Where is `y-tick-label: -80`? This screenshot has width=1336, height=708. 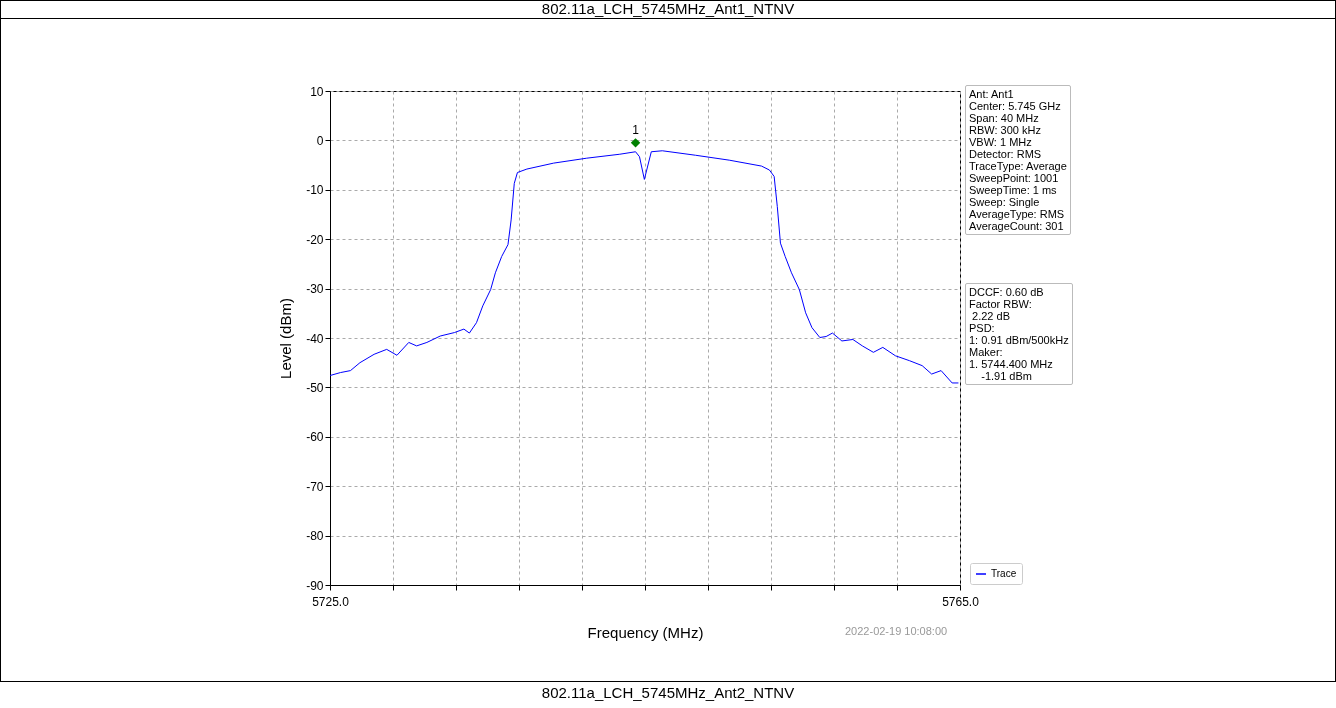 y-tick-label: -80 is located at coordinates (315, 536).